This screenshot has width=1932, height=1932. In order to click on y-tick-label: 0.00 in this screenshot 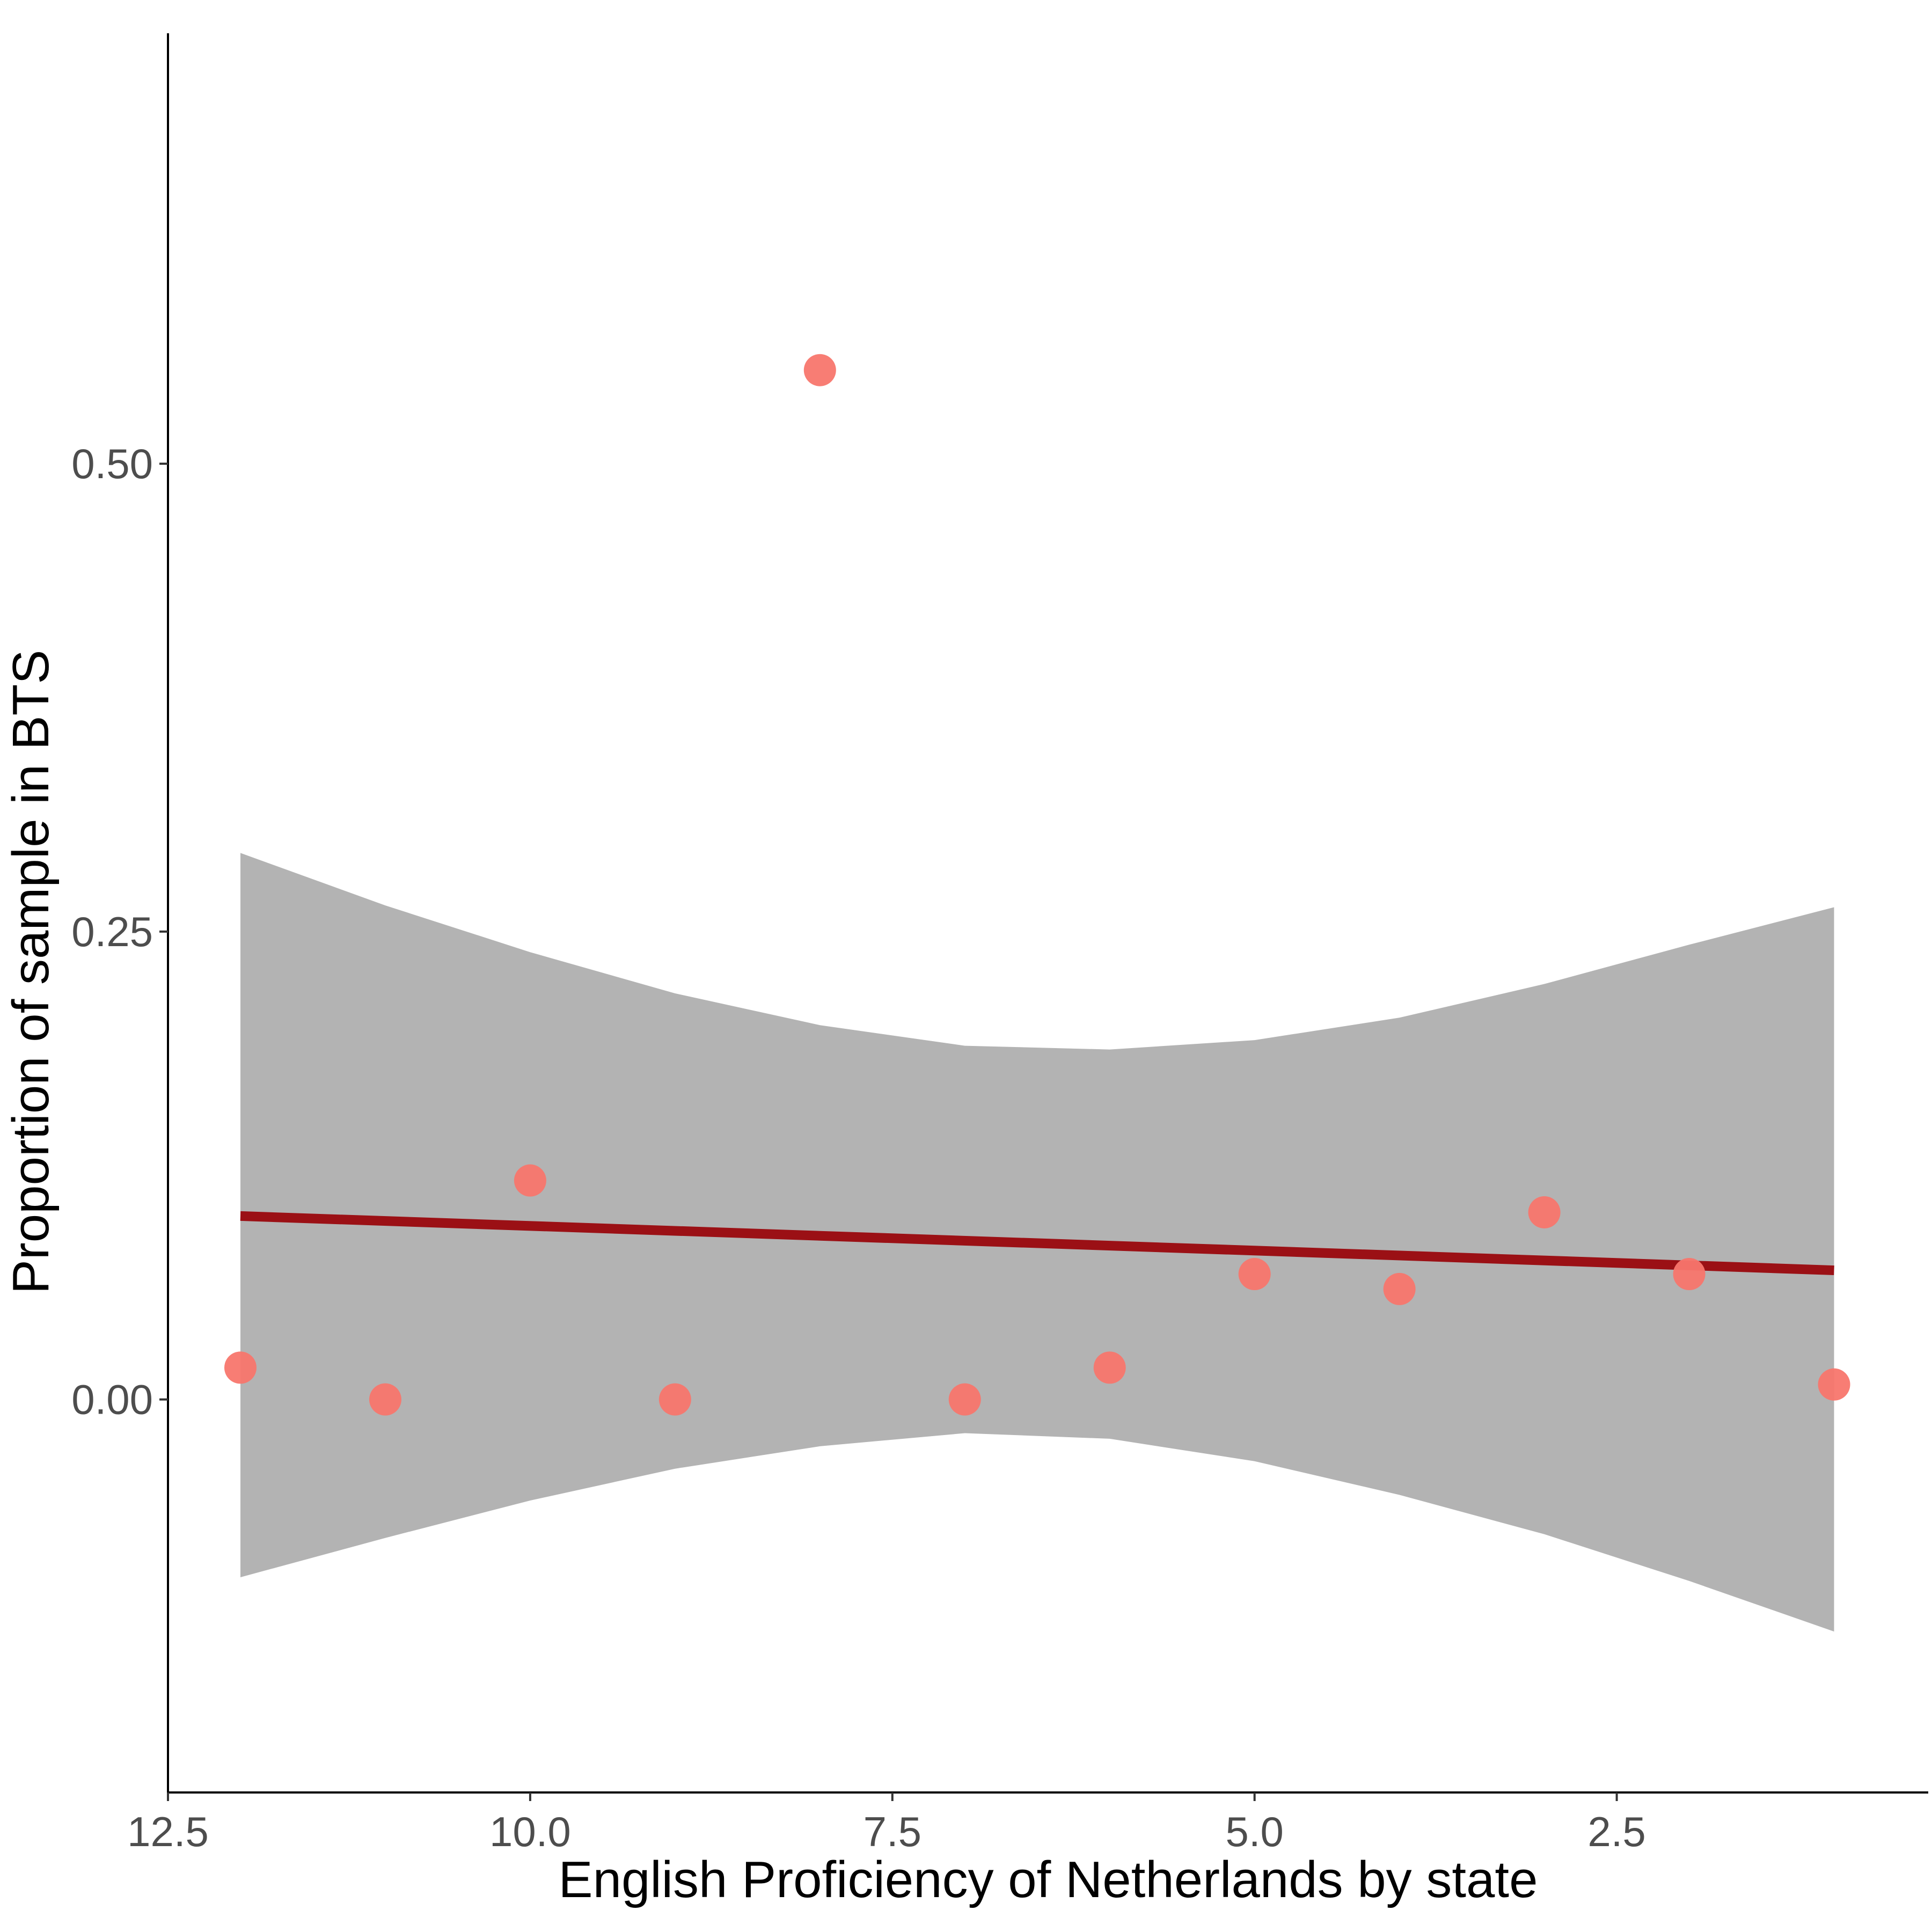, I will do `click(112, 1399)`.